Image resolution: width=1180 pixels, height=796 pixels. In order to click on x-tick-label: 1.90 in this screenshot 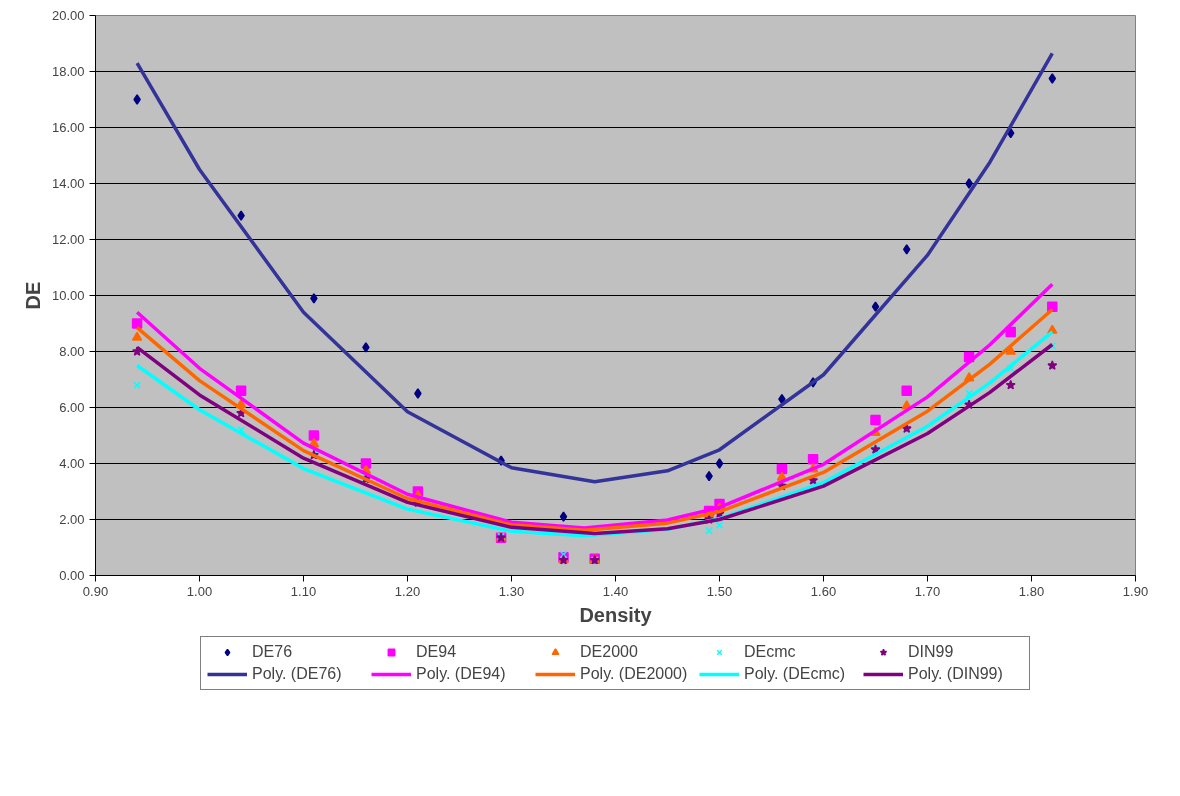, I will do `click(1135, 591)`.